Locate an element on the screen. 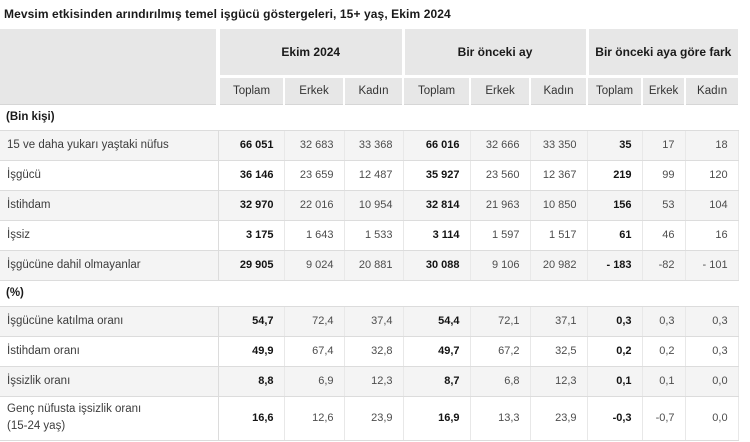  value-cell: 8,7 is located at coordinates (436, 381).